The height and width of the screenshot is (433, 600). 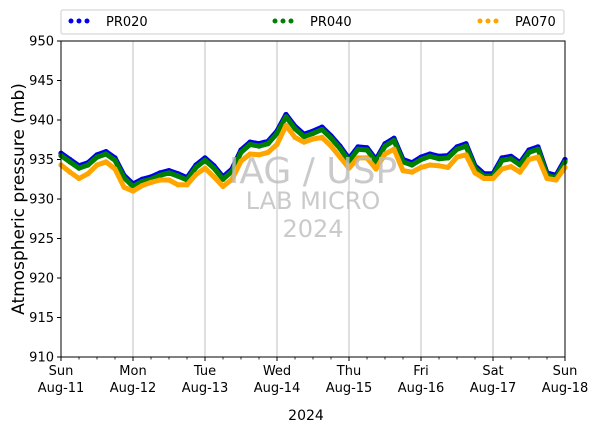 What do you see at coordinates (41, 42) in the screenshot?
I see `y-tick-label: 950` at bounding box center [41, 42].